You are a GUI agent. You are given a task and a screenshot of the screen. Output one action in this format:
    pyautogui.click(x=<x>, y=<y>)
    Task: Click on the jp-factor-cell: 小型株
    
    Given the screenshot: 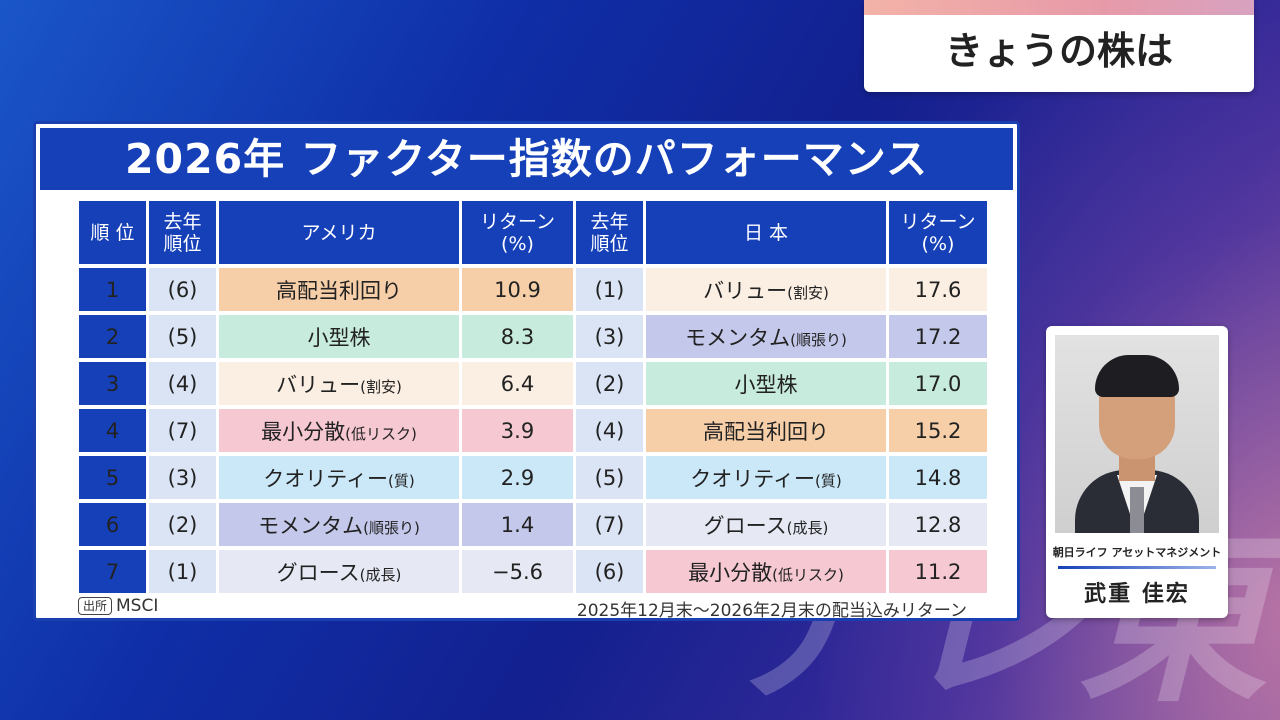 What is the action you would take?
    pyautogui.click(x=766, y=383)
    